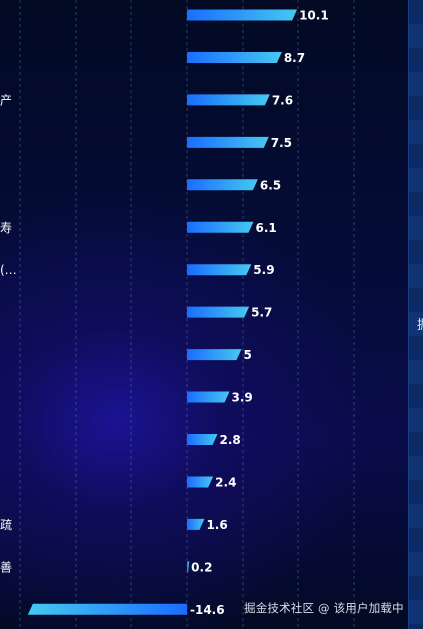  Describe the element at coordinates (225, 482) in the screenshot. I see `data-label: 2.4` at that location.